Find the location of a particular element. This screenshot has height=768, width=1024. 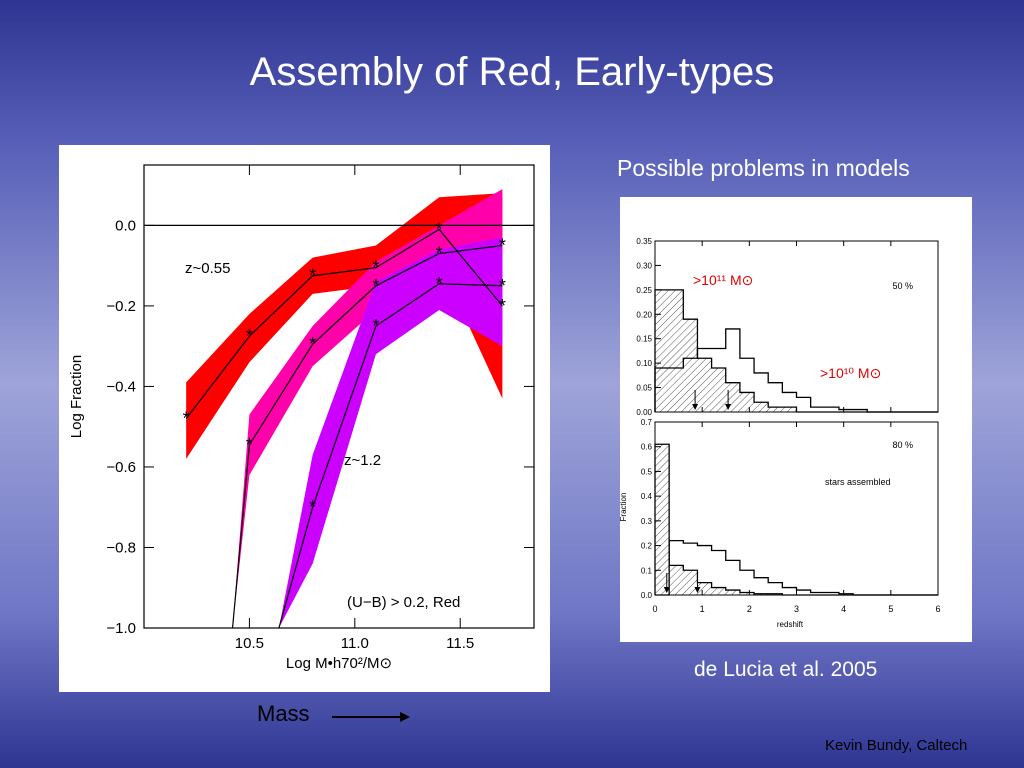

y-tick-label: −0.8 is located at coordinates (121, 547).